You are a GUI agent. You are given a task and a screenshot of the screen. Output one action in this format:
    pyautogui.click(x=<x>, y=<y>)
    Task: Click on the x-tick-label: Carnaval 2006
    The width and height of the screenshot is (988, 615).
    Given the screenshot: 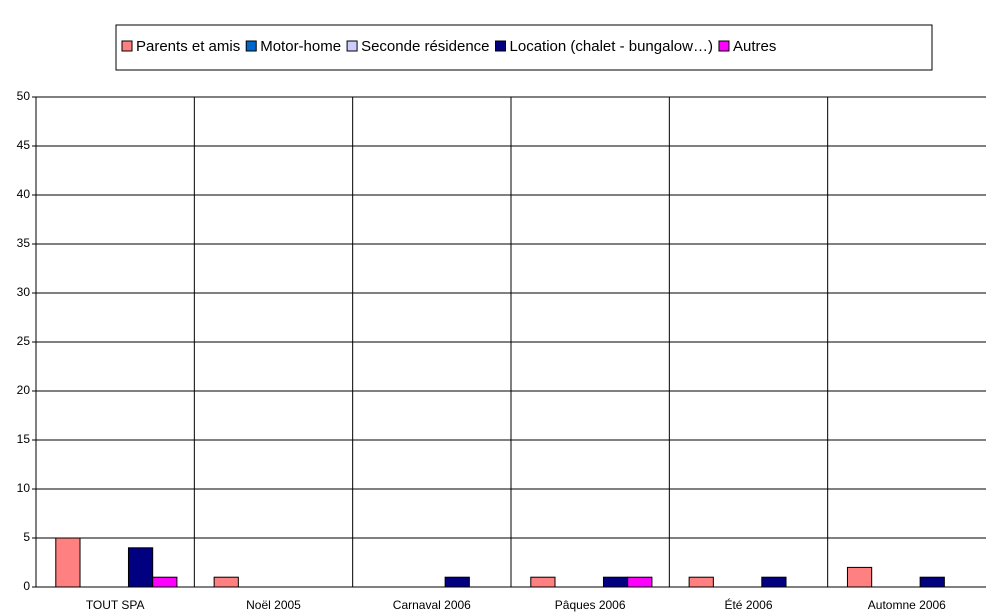 What is the action you would take?
    pyautogui.click(x=432, y=605)
    